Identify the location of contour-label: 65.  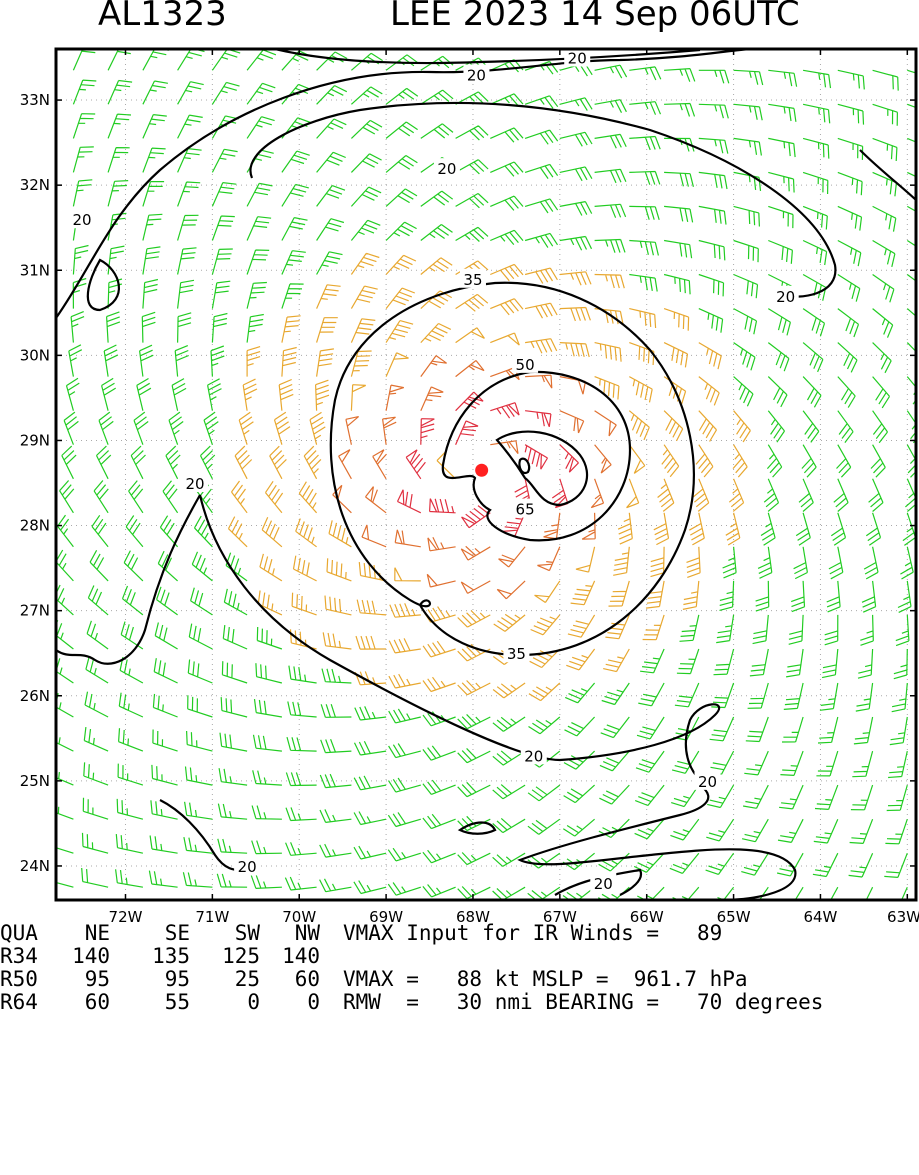
(525, 510).